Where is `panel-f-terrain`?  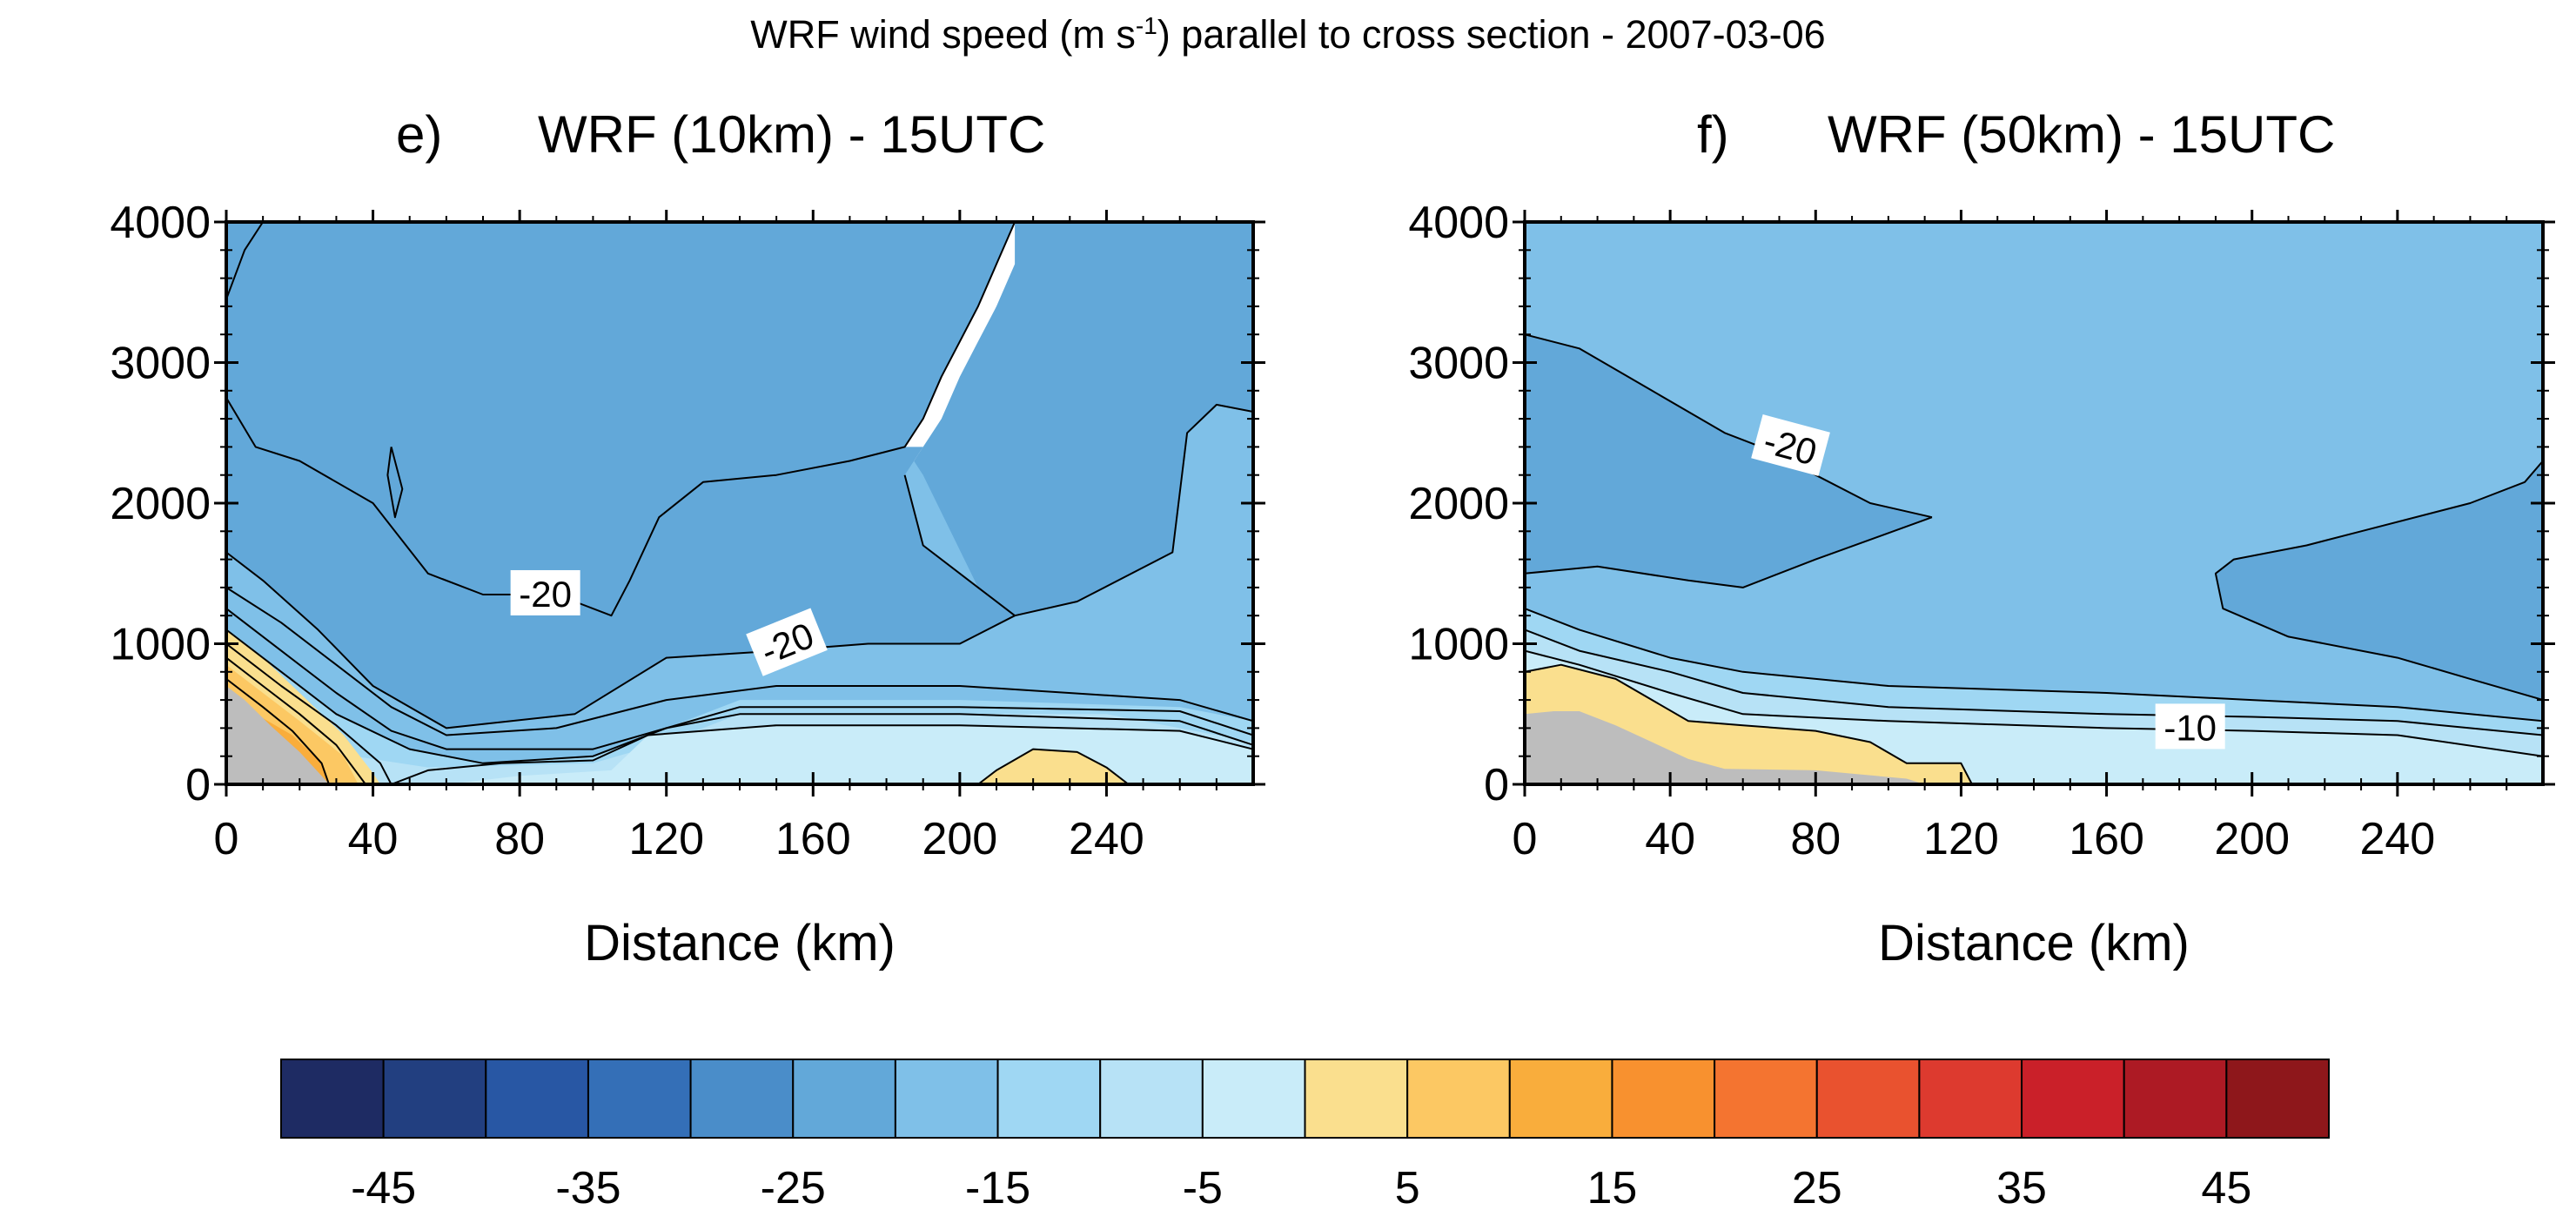
panel-f-terrain is located at coordinates (1725, 747).